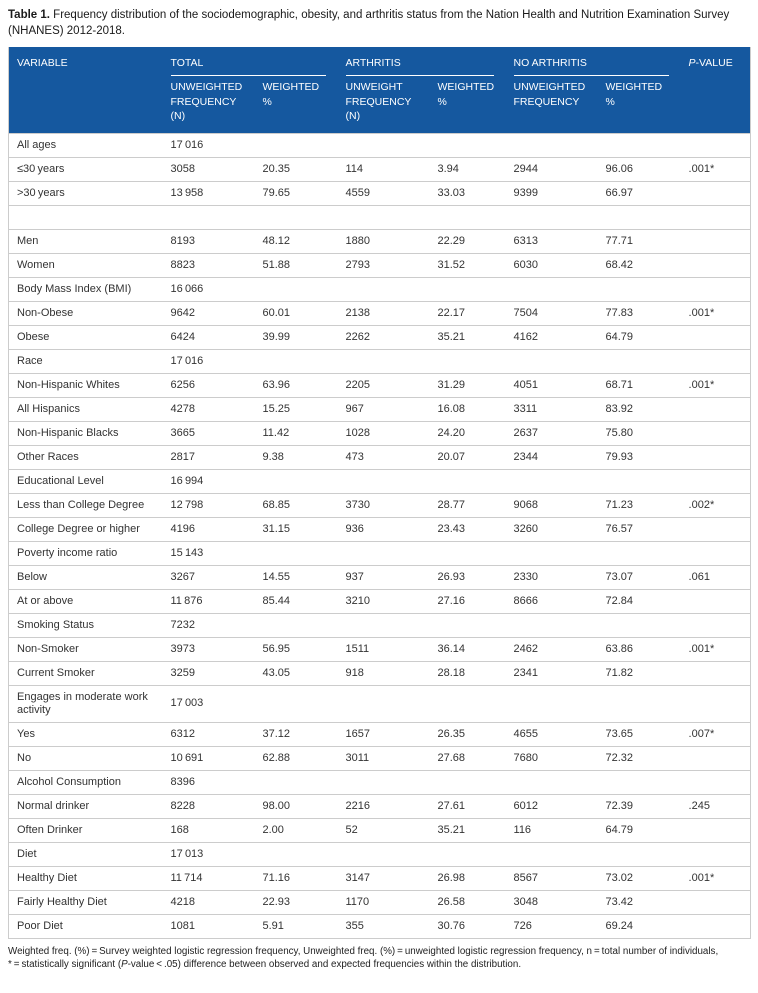 Image resolution: width=758 pixels, height=993 pixels. What do you see at coordinates (467, 830) in the screenshot?
I see `value-cell: 35.21` at bounding box center [467, 830].